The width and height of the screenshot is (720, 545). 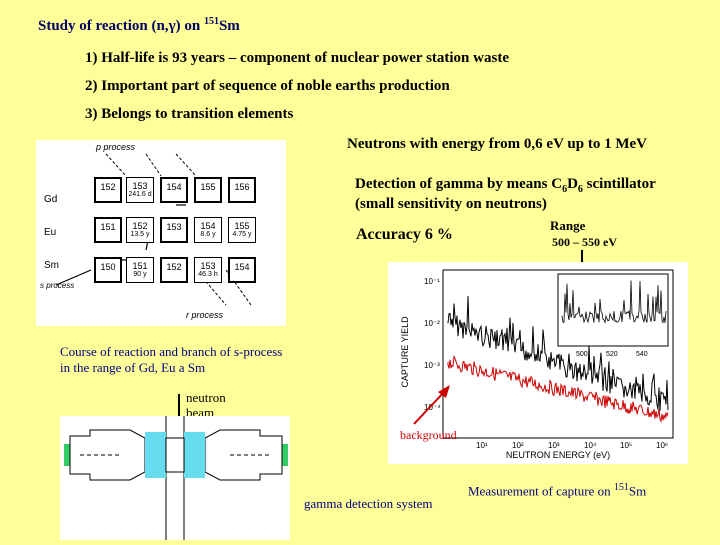 I want to click on course-caption-line-2: in the range of Gd, Eu a Sm, so click(x=133, y=367).